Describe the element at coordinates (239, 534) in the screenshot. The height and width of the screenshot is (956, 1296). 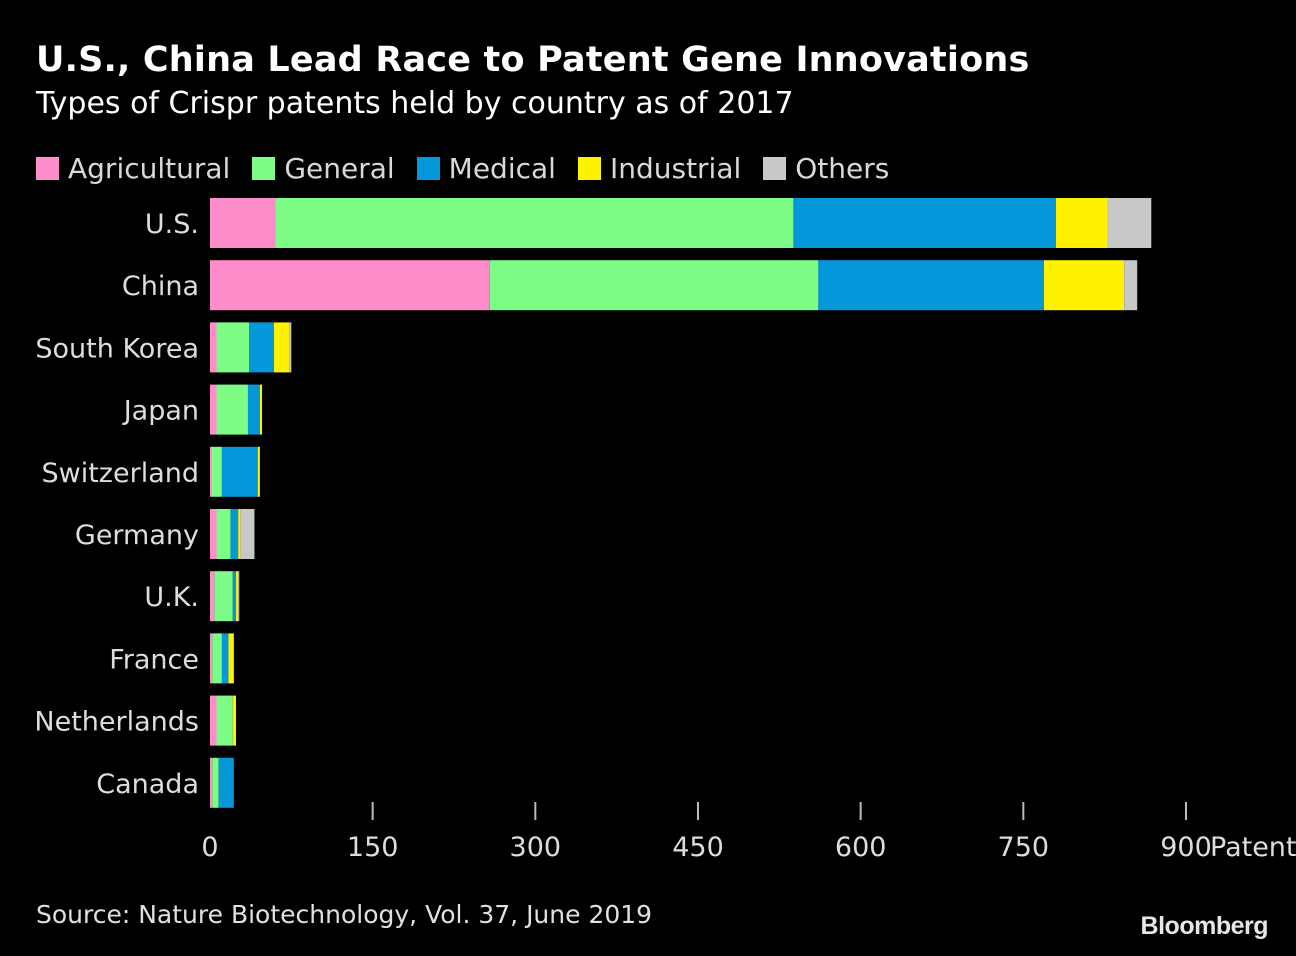
I see `bar-segment-germany-industrial` at that location.